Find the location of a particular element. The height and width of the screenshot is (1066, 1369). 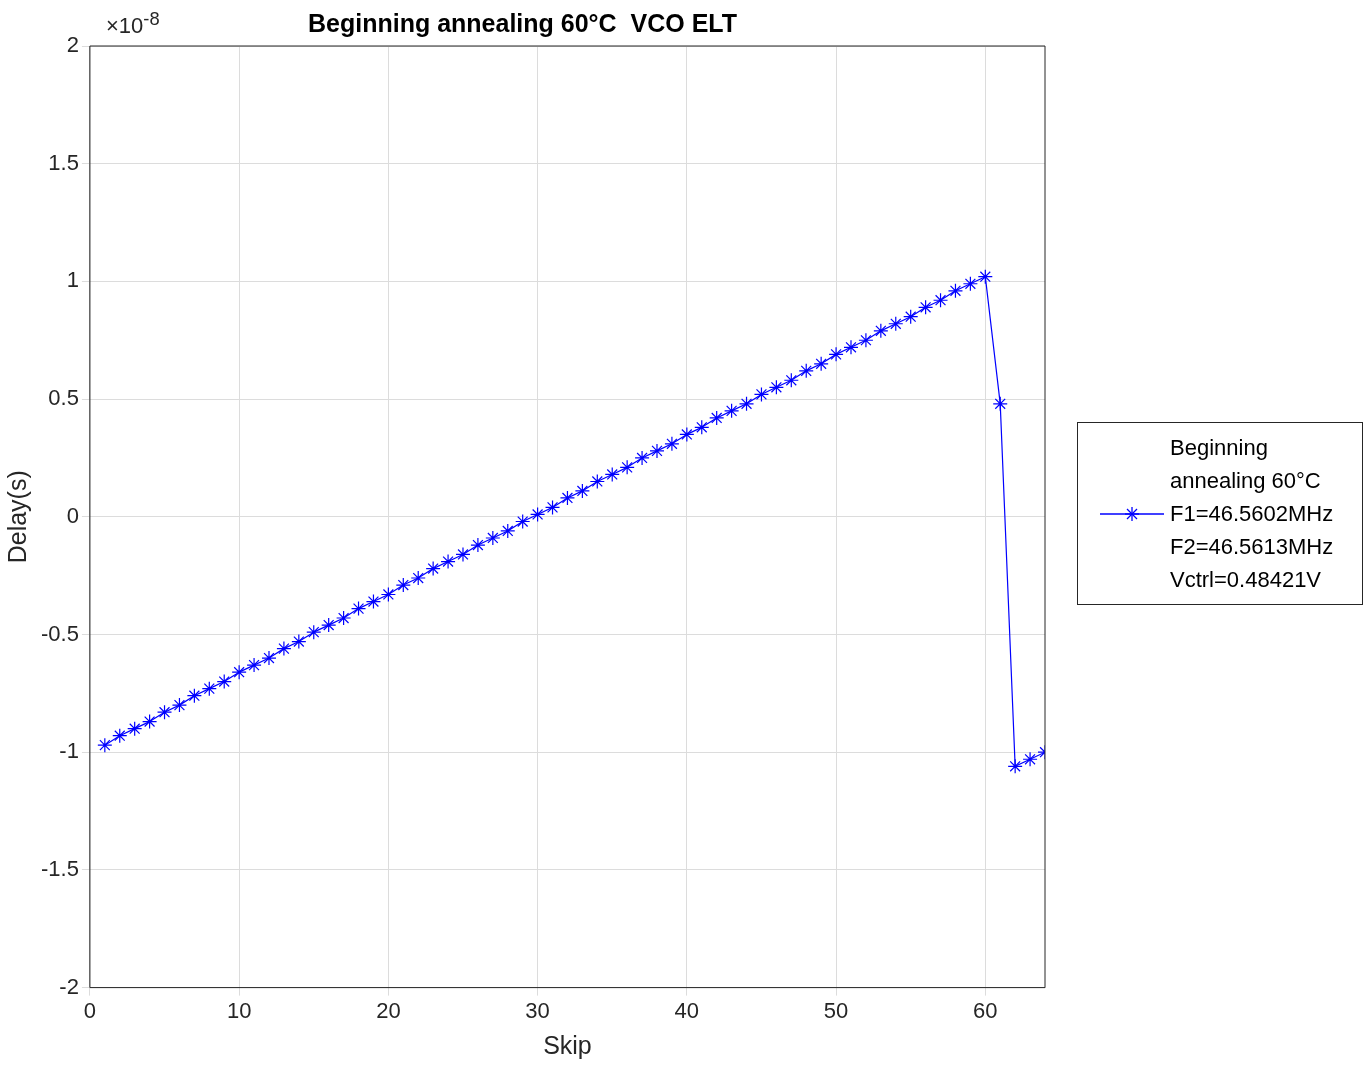

x-axis-title: Skip is located at coordinates (567, 1044).